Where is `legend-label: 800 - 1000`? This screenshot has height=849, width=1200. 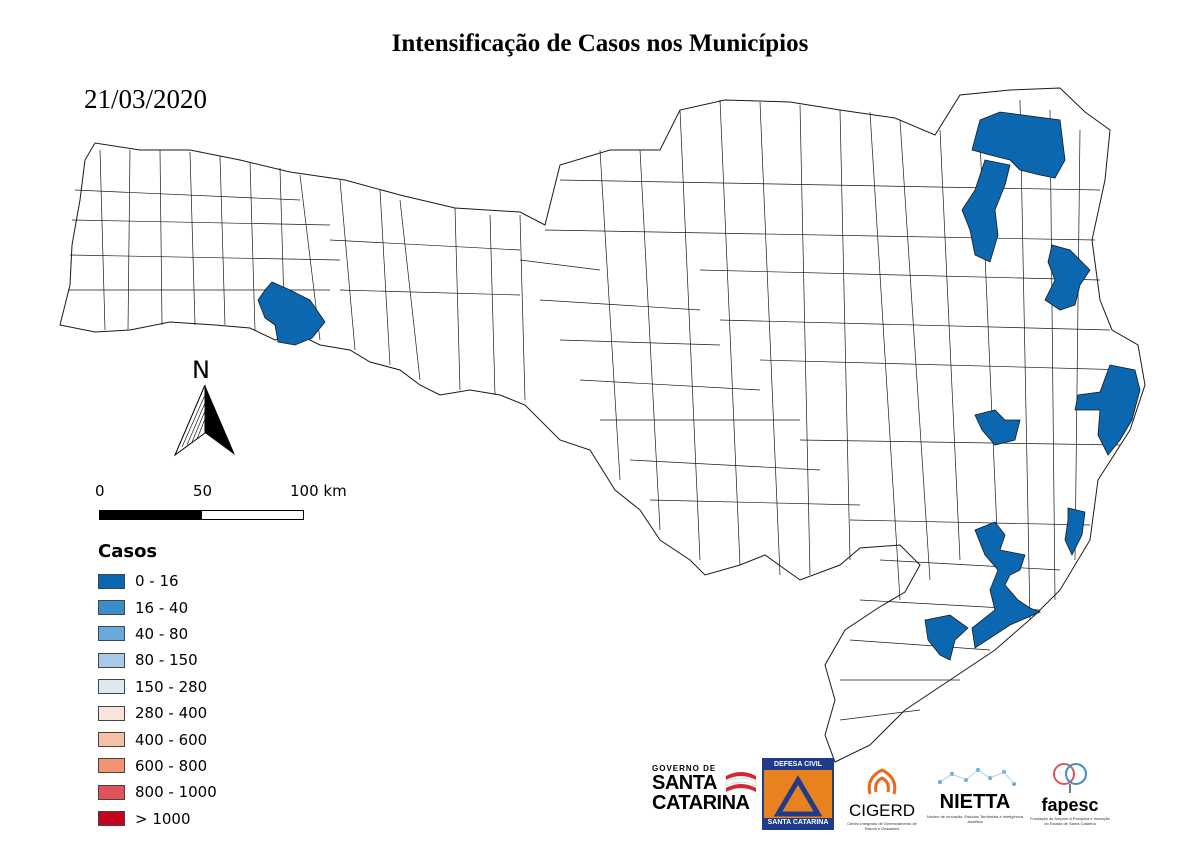 legend-label: 800 - 1000 is located at coordinates (176, 792).